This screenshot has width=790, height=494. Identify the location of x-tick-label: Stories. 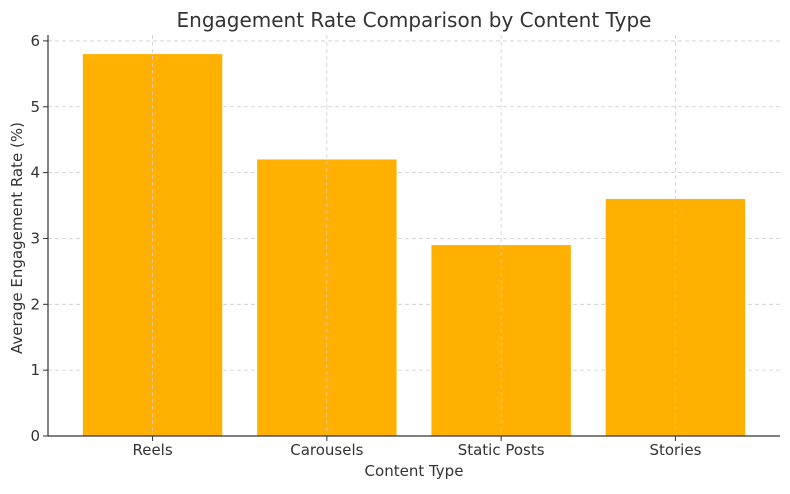
(675, 450).